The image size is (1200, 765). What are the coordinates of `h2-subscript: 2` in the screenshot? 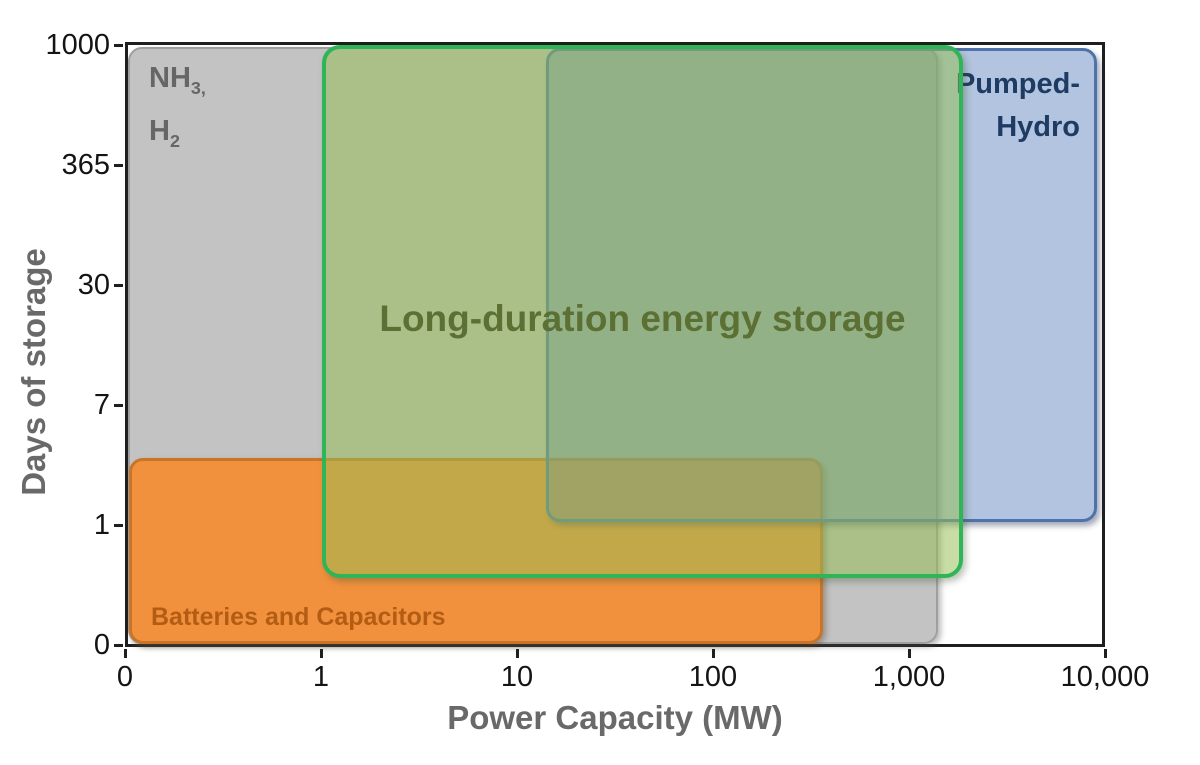 It's located at (174, 140).